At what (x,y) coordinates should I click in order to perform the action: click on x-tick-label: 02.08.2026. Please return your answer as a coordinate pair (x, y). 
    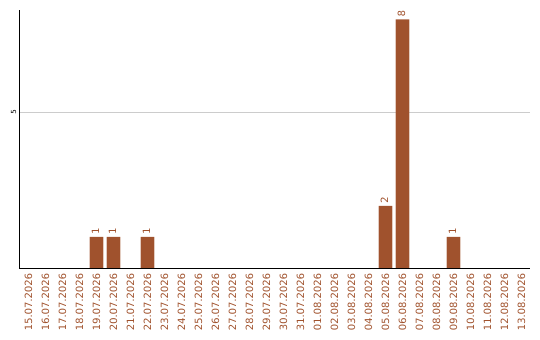
    Looking at the image, I should click on (335, 301).